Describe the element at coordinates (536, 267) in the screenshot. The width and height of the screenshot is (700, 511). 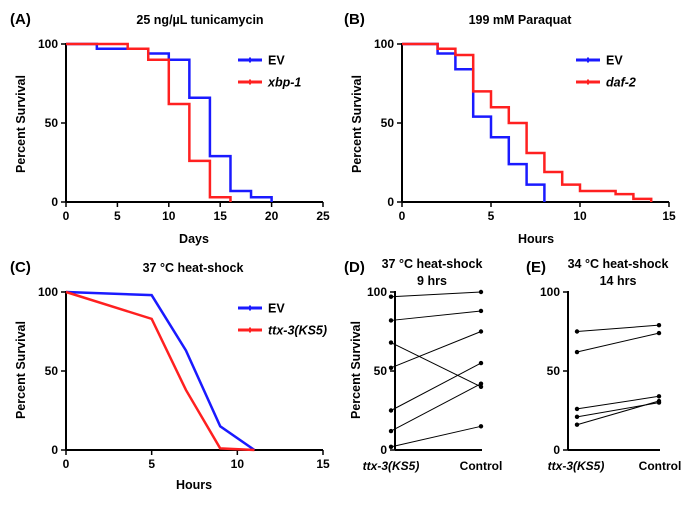
I see `panel-label: (E)` at that location.